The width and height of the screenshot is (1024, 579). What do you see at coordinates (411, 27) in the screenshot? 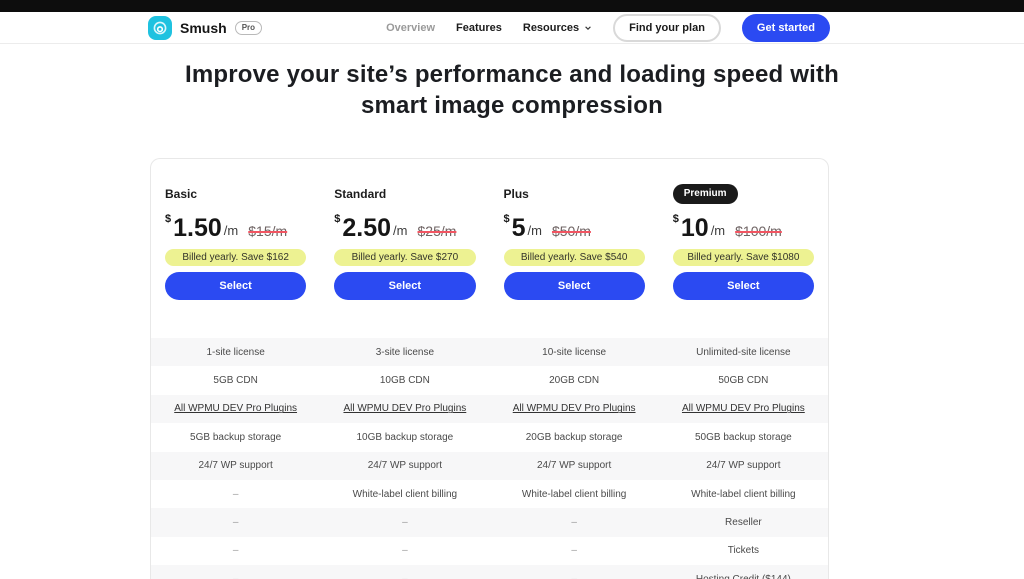
I see `nav-overview: Overview` at bounding box center [411, 27].